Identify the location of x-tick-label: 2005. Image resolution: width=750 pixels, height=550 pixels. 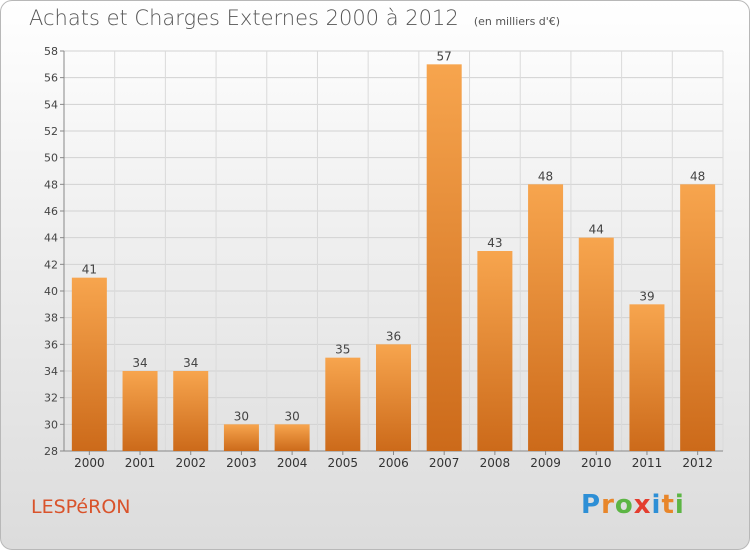
(343, 463).